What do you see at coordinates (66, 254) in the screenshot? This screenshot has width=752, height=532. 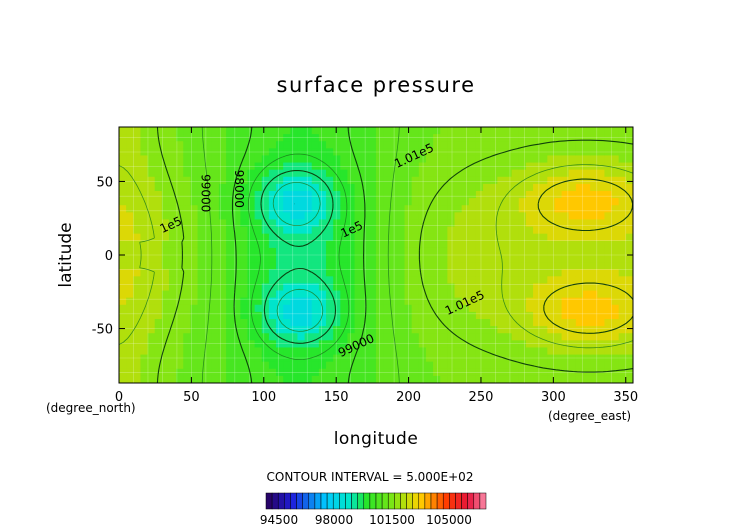 I see `y-axis-label: latitude` at bounding box center [66, 254].